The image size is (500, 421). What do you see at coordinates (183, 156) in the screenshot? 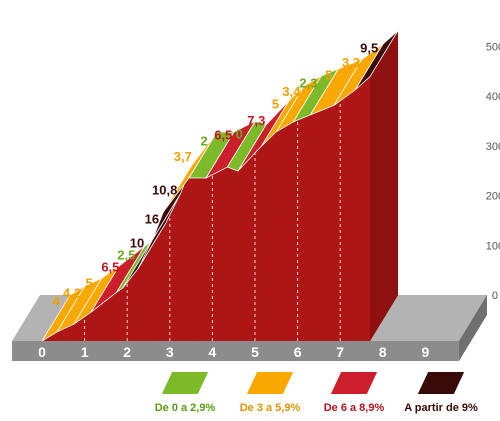
I see `gradient-label: 3,7` at bounding box center [183, 156].